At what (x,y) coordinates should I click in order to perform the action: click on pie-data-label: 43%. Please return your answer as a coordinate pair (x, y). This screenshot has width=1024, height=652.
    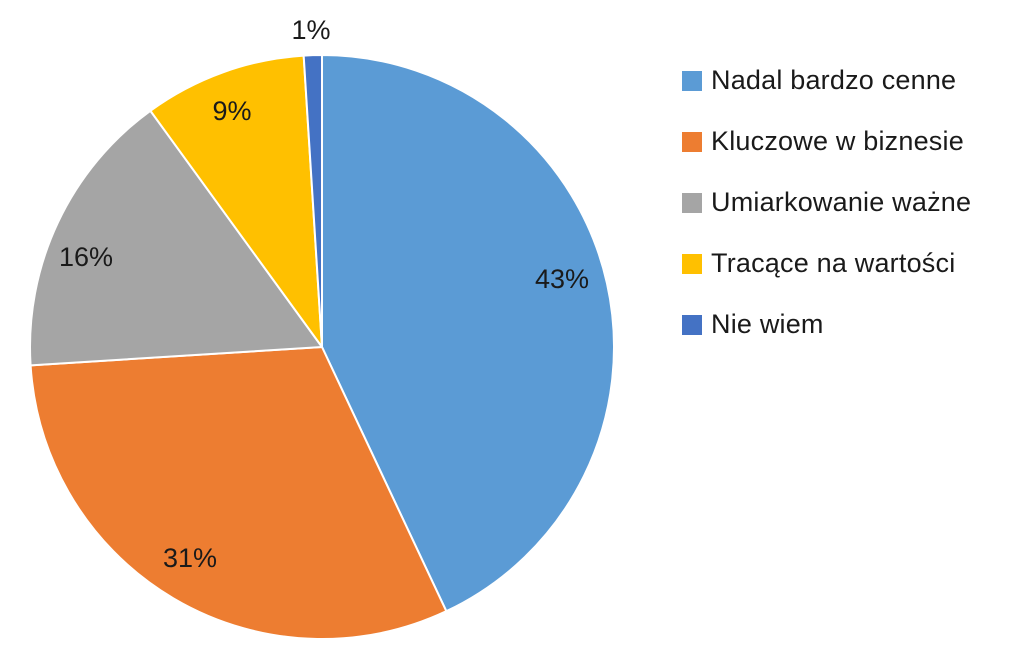
    Looking at the image, I should click on (562, 279).